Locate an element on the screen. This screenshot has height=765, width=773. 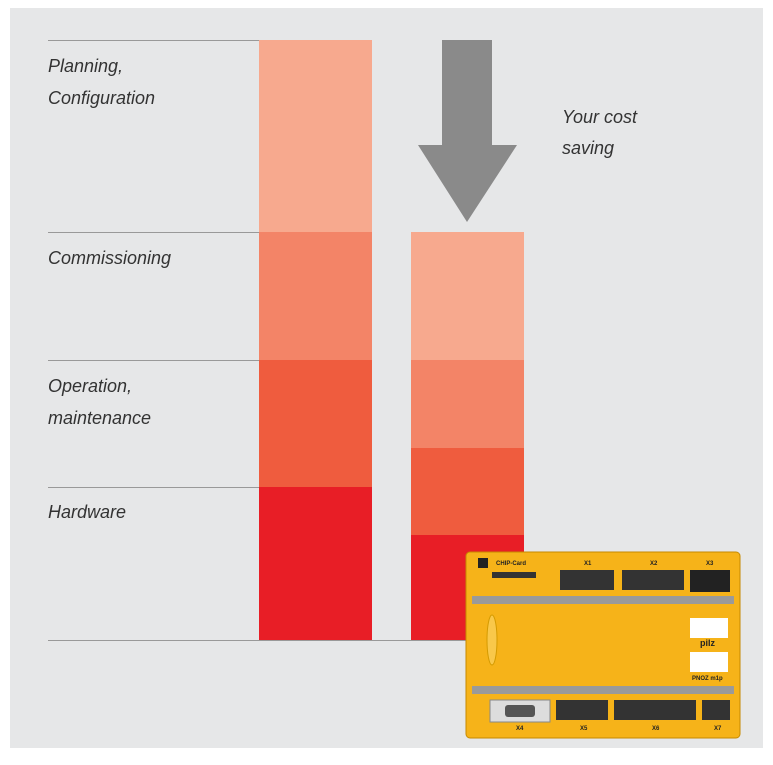
device-text: X7 is located at coordinates (718, 729).